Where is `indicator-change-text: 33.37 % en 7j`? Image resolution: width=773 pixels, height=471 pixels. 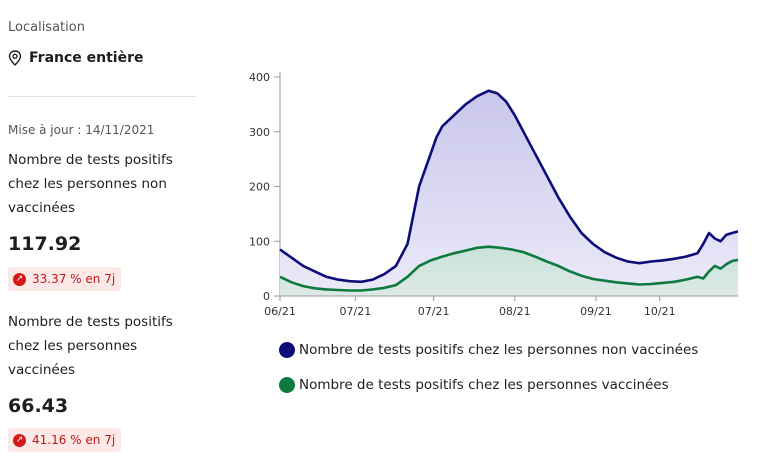
indicator-change-text: 33.37 % en 7j is located at coordinates (74, 279).